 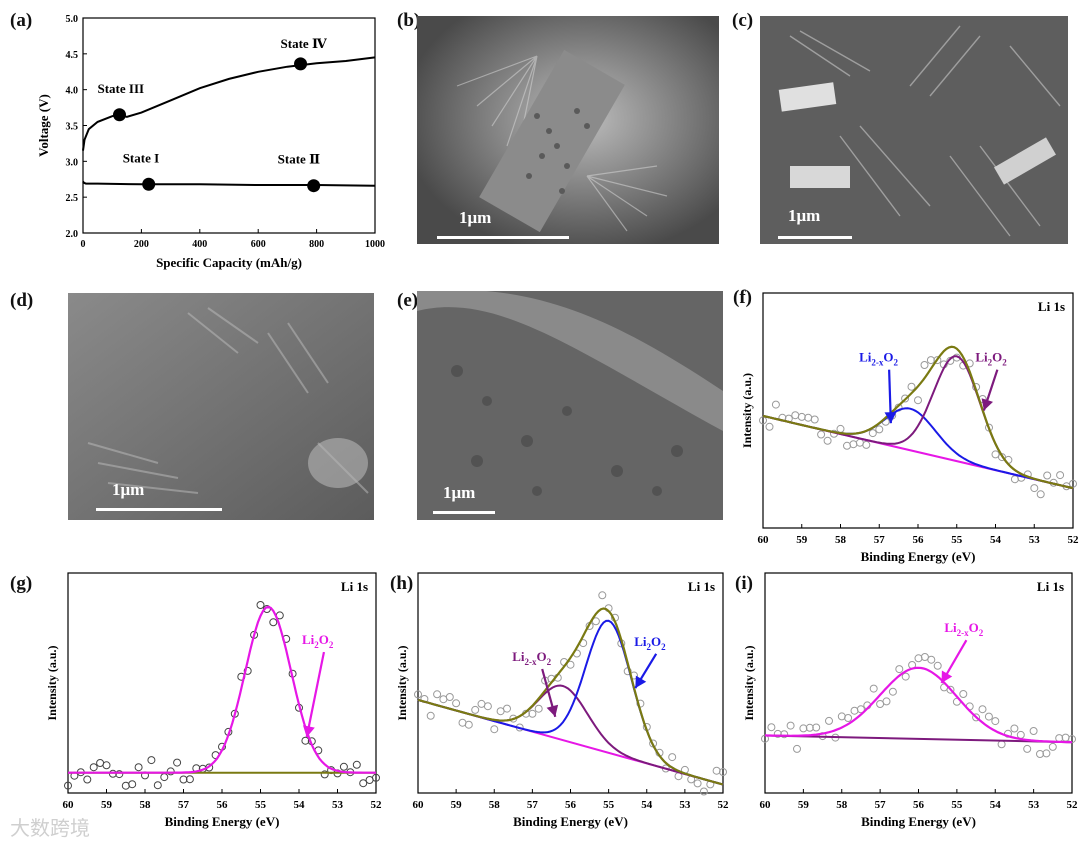 I want to click on sem-image-b: 1μm, so click(x=568, y=130).